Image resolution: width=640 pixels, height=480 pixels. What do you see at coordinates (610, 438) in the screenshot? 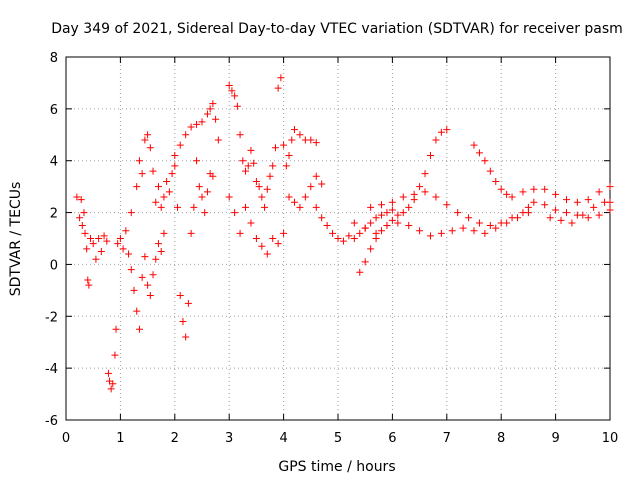
I see `x-tick-label: 10` at bounding box center [610, 438].